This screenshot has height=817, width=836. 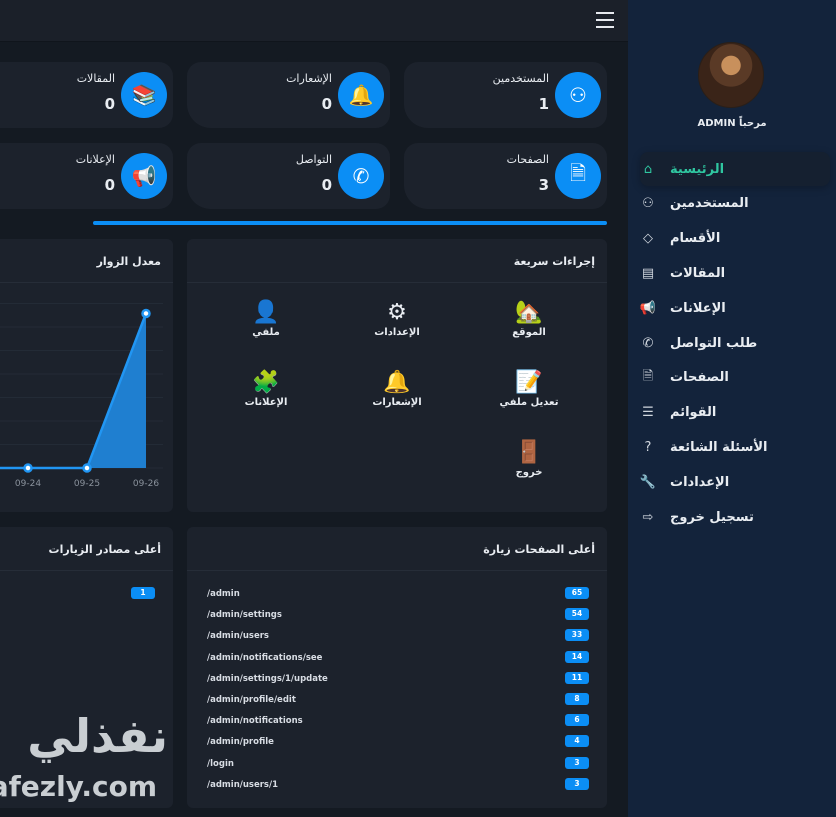 What do you see at coordinates (398, 743) in the screenshot?
I see `table-row: /admin/profile 4` at bounding box center [398, 743].